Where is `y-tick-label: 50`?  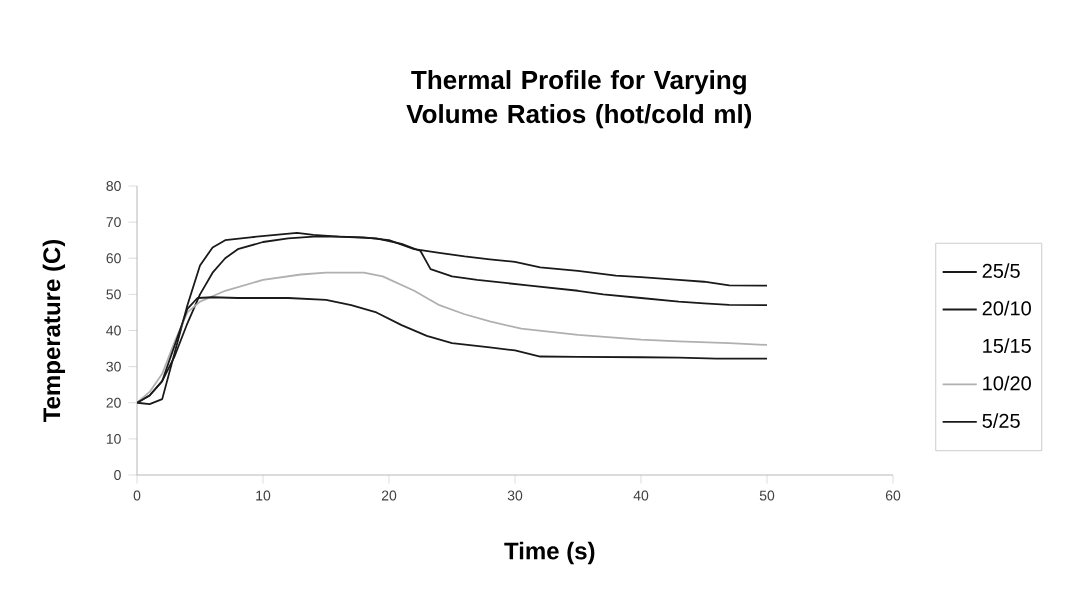 y-tick-label: 50 is located at coordinates (113, 294).